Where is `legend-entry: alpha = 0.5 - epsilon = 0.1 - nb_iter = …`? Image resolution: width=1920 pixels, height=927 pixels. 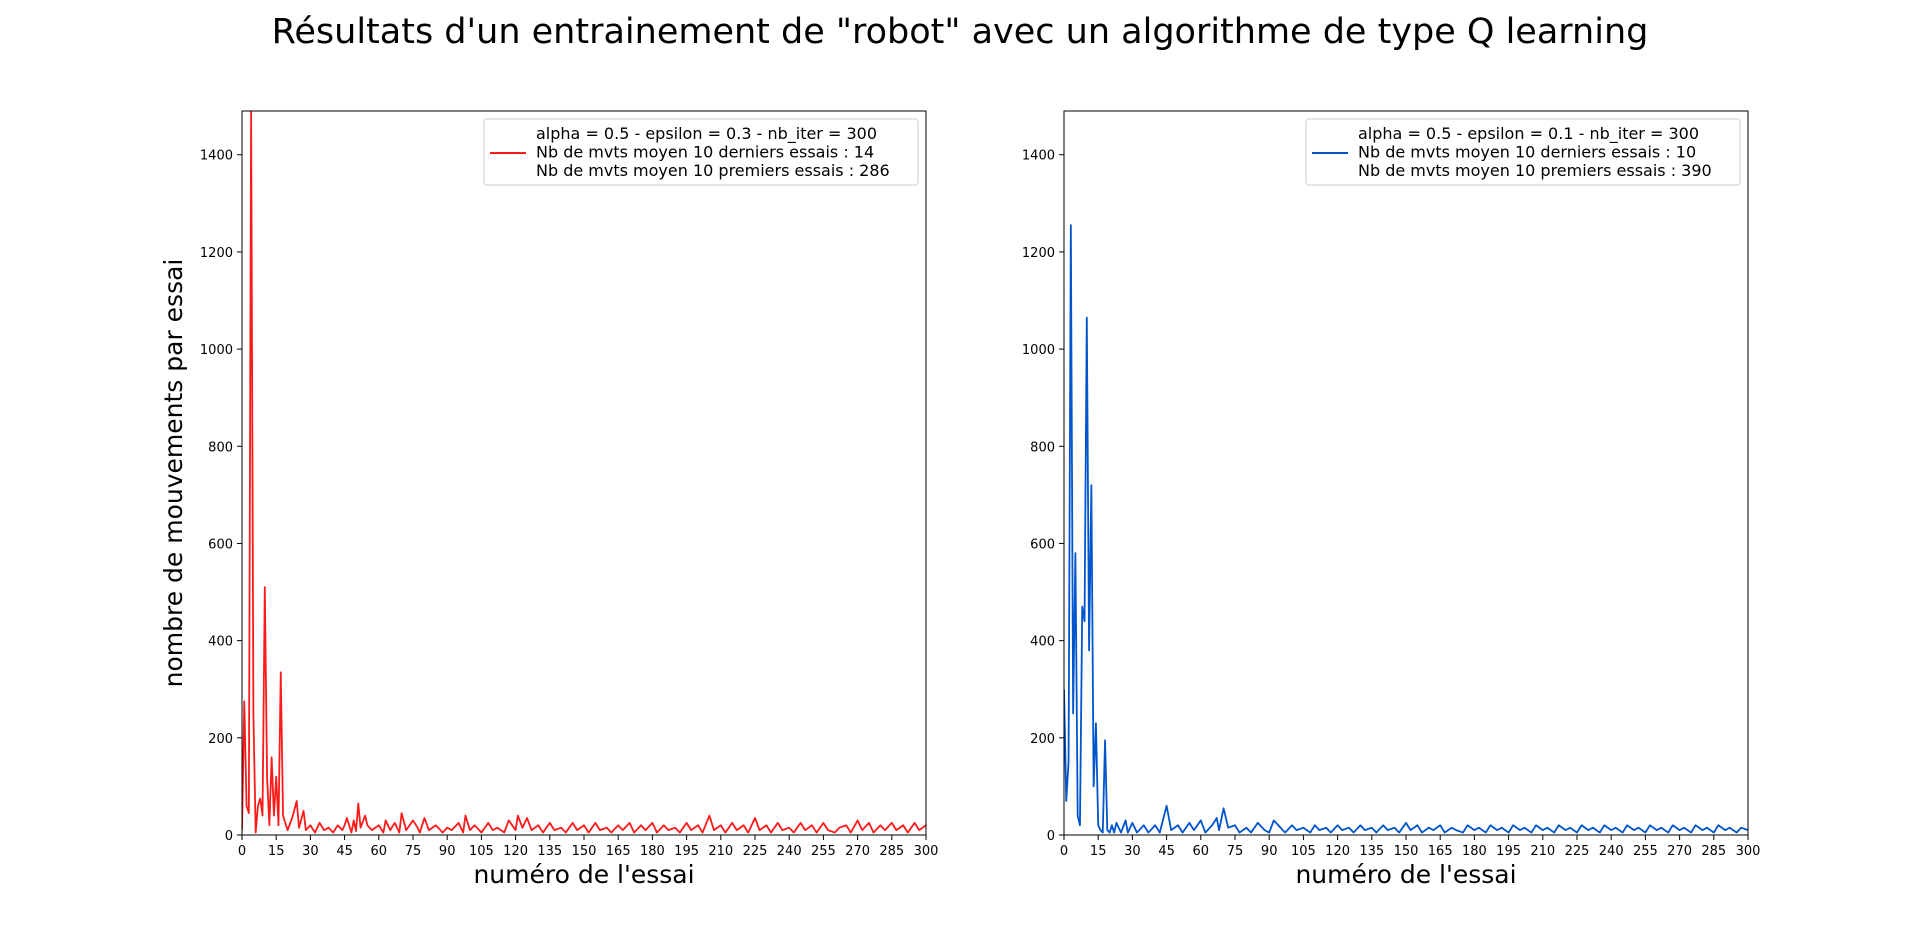 legend-entry: alpha = 0.5 - epsilon = 0.1 - nb_iter = … is located at coordinates (1528, 134).